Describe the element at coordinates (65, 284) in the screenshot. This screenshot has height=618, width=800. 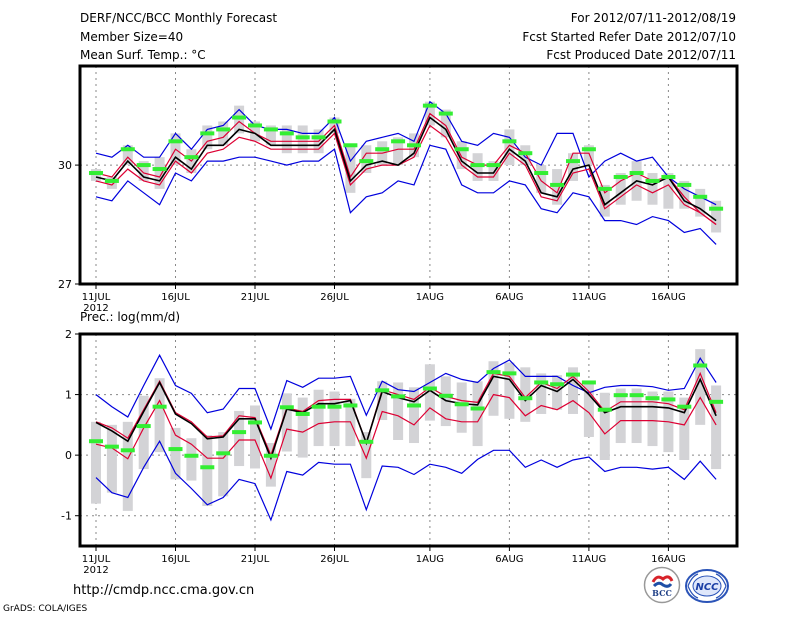
I see `temp-ytick-label: 27` at that location.